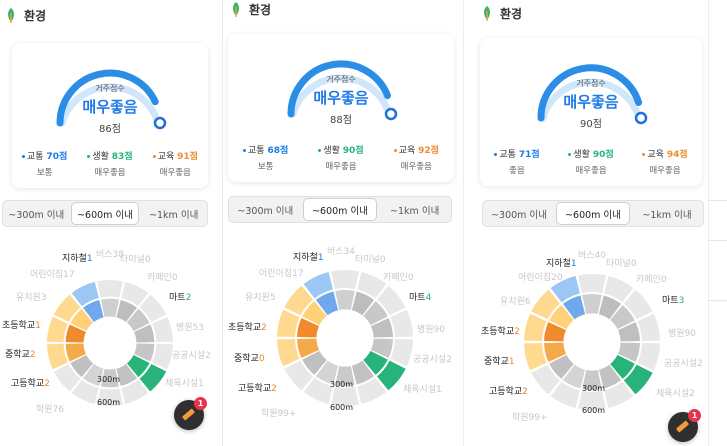 This screenshot has width=727, height=446. I want to click on label-middle: 중학교1, so click(499, 362).